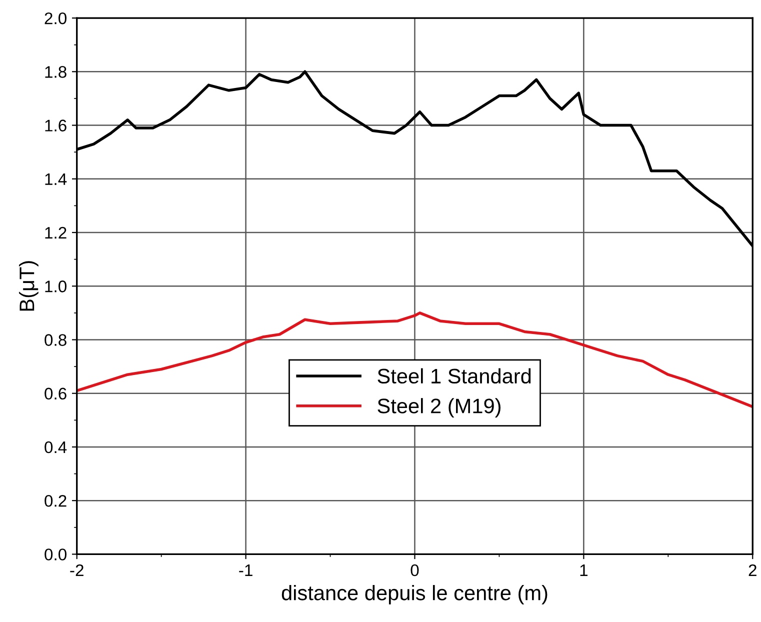  I want to click on x-tick-label: -1, so click(245, 570).